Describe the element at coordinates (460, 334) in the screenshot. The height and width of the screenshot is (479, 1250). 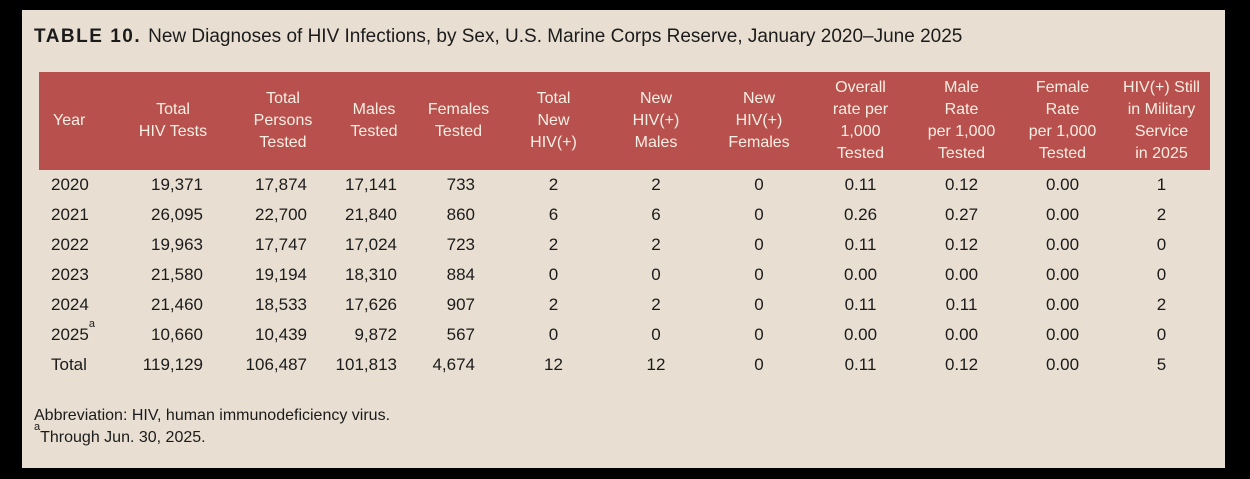
I see `cell-females-tested: 567` at that location.